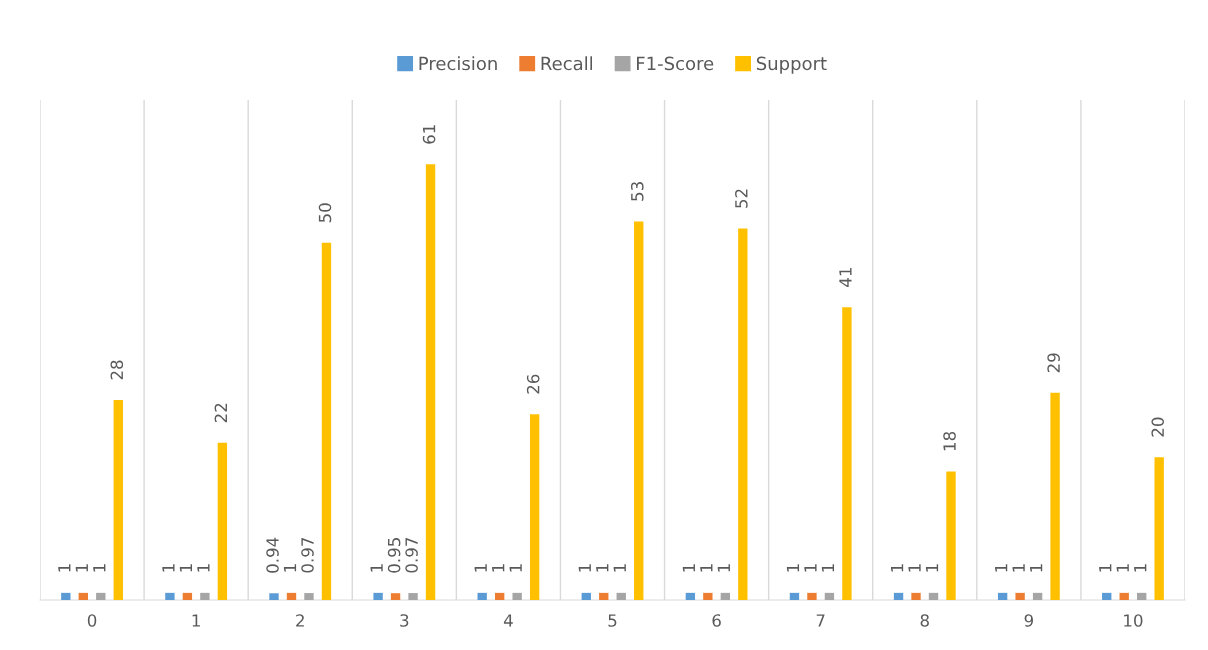  What do you see at coordinates (394, 555) in the screenshot?
I see `data-label: 0.95` at bounding box center [394, 555].